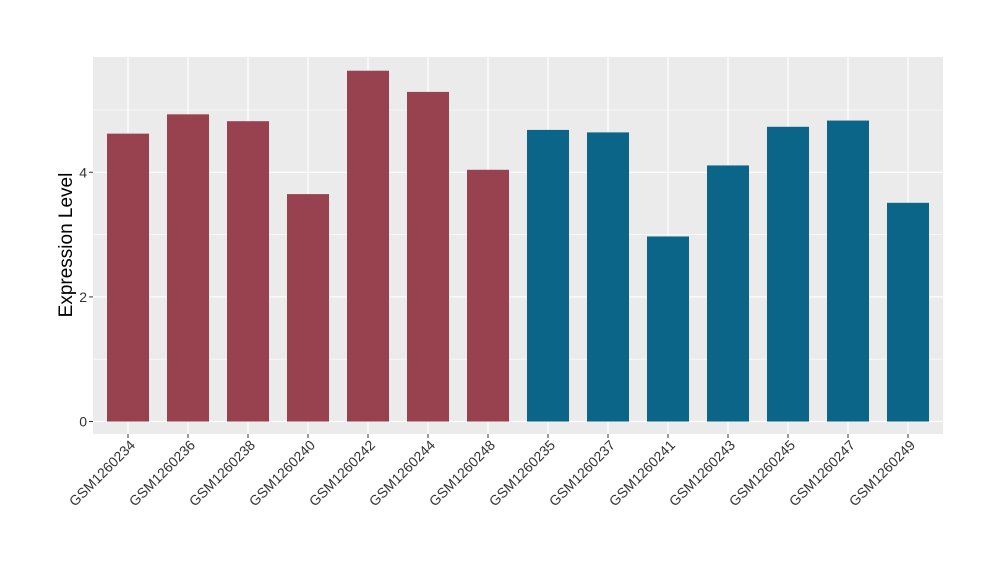 The image size is (1000, 580). I want to click on bar-GSM1260237, so click(608, 277).